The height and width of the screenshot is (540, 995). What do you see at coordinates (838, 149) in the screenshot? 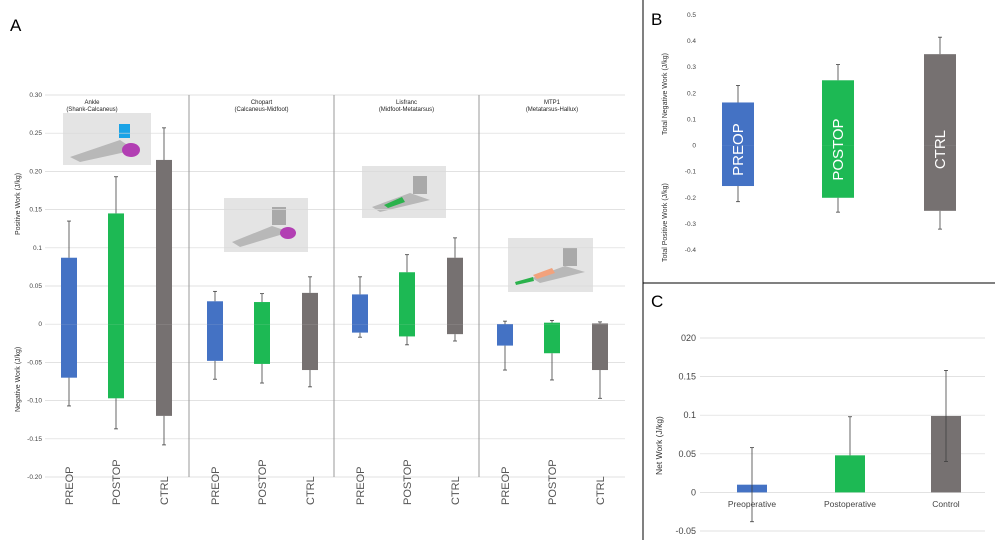
I see `bar-category-label: POSTOP` at bounding box center [838, 149].